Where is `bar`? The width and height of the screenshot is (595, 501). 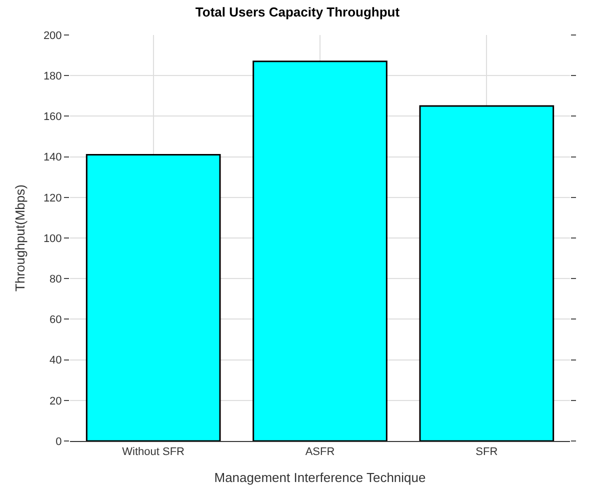 bar is located at coordinates (153, 297).